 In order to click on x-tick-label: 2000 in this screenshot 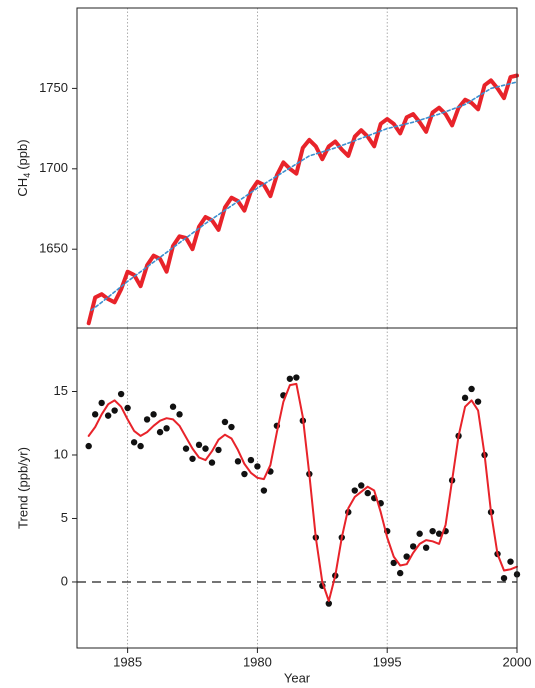, I will do `click(517, 661)`.